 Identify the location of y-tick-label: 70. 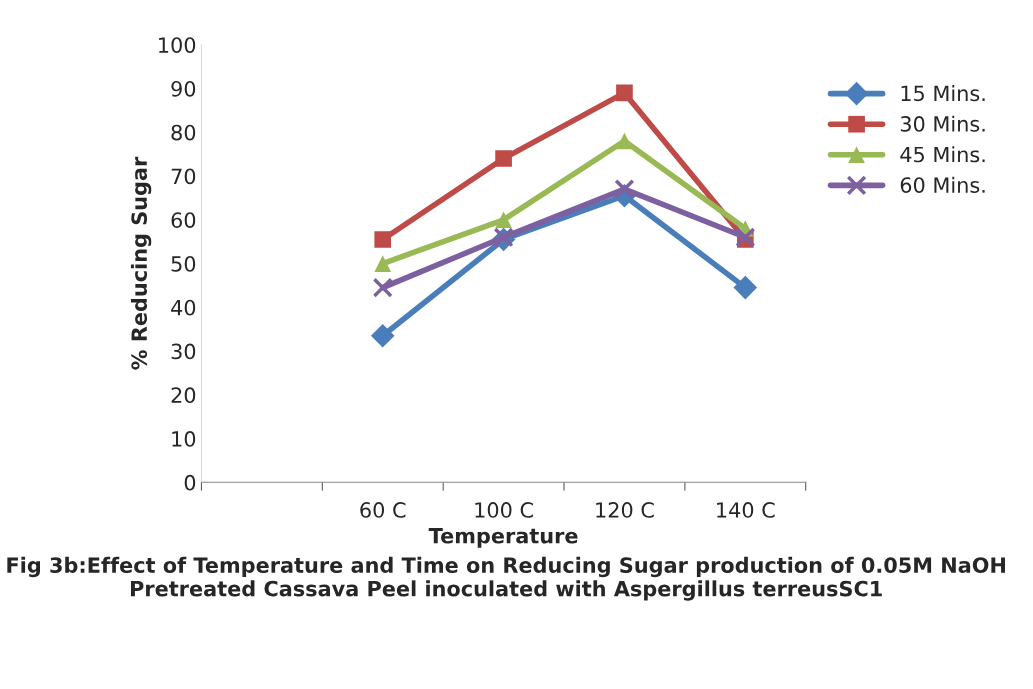
(183, 176).